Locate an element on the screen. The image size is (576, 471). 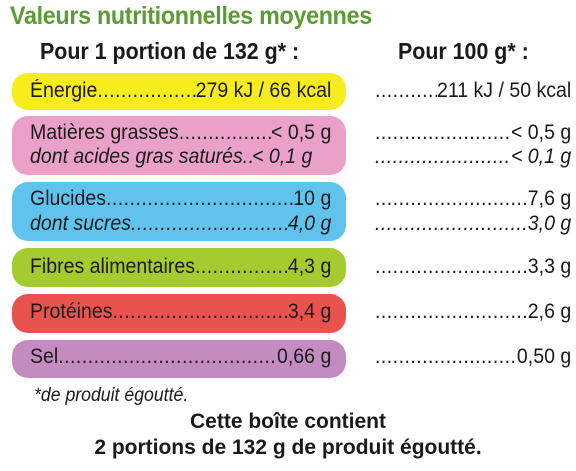
fat-portion-value: < 0,5 g is located at coordinates (301, 132).